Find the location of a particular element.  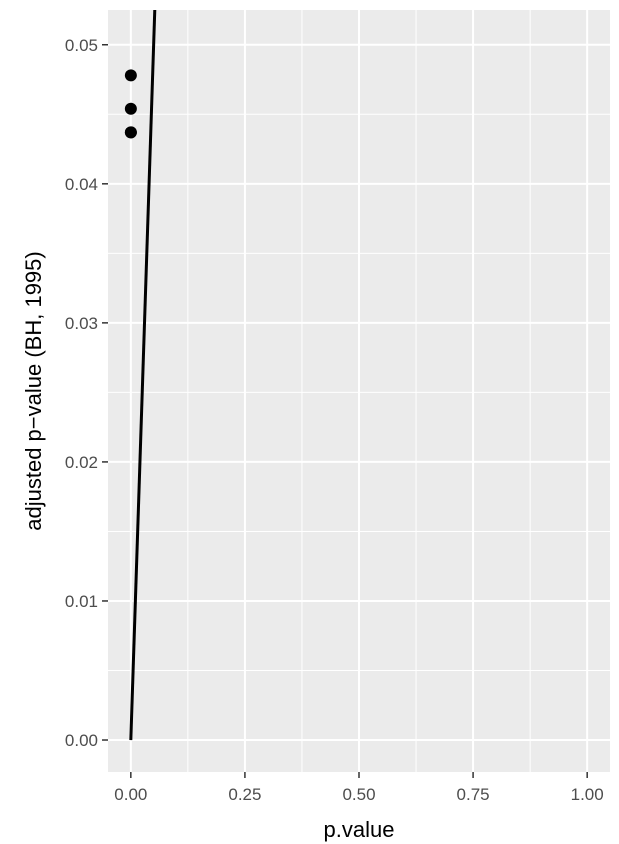

x-tick-label: 0.75 is located at coordinates (473, 794).